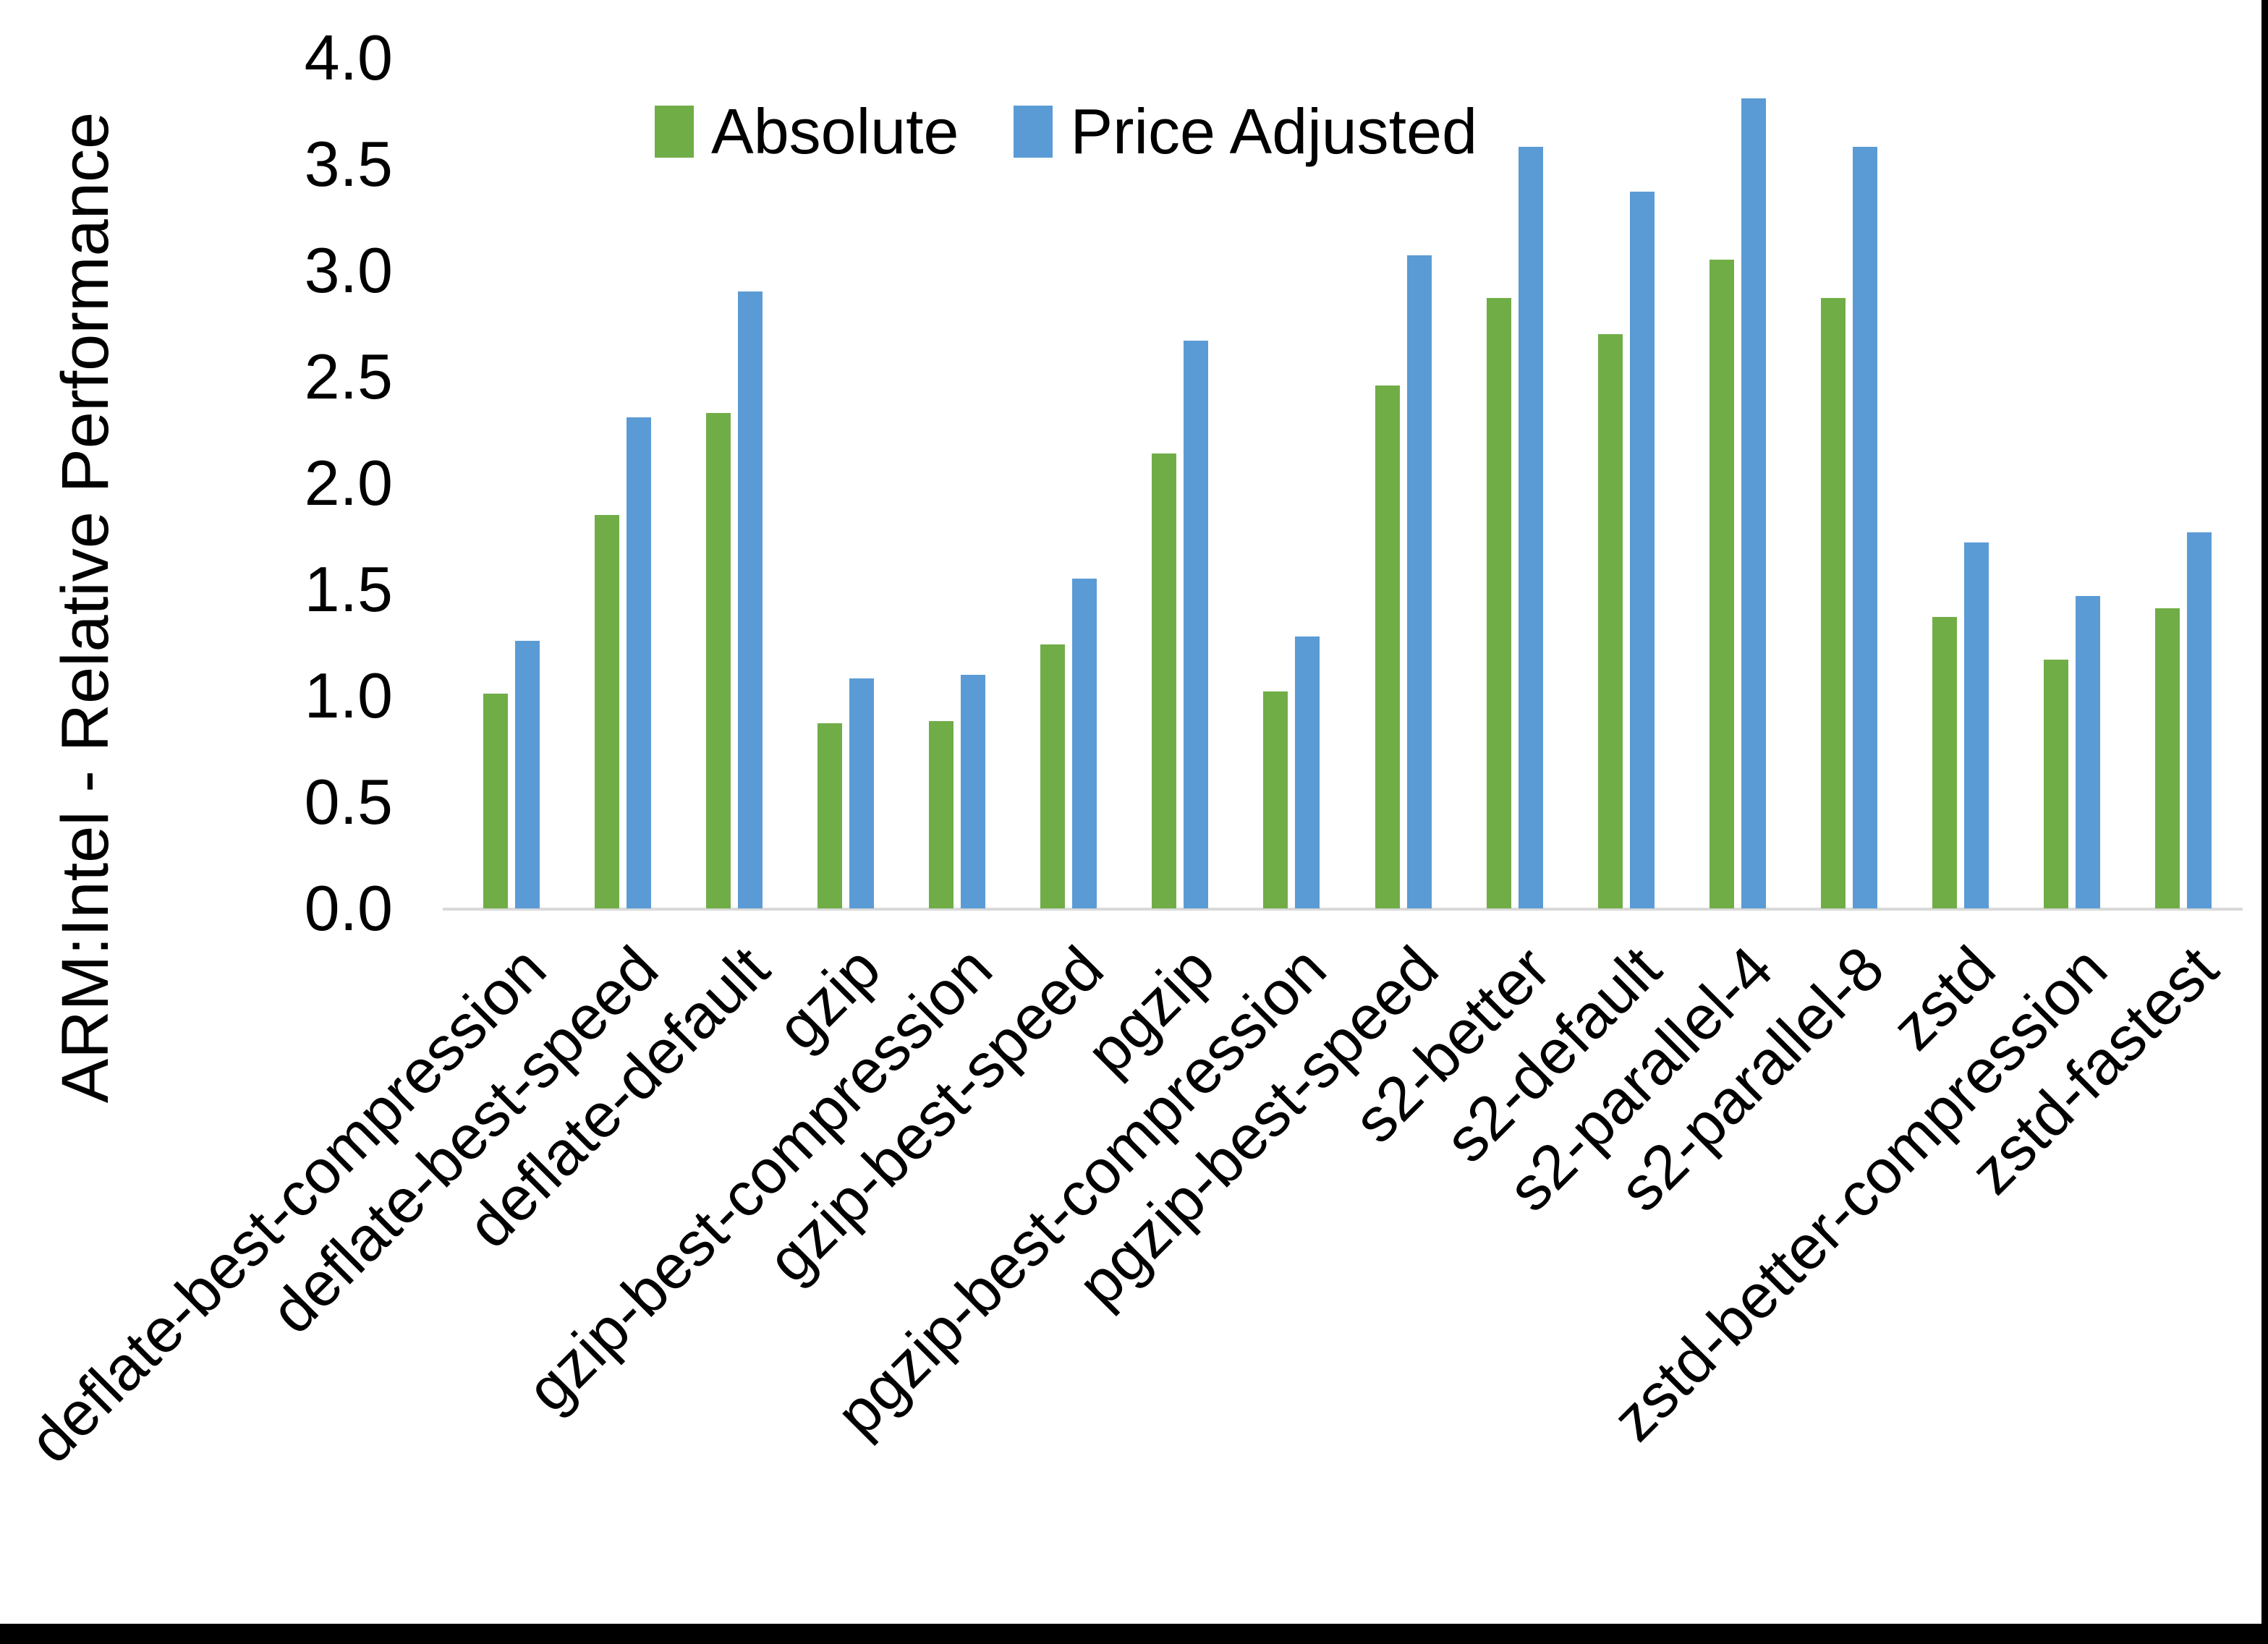 This screenshot has width=2268, height=1644. I want to click on y-tick-label: 2.0, so click(348, 483).